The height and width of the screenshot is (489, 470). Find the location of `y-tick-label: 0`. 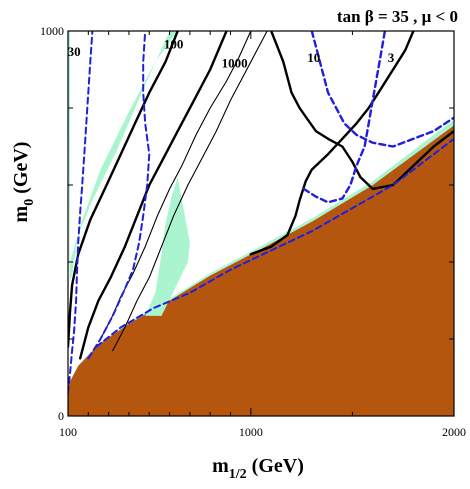

y-tick-label: 0 is located at coordinates (61, 416).